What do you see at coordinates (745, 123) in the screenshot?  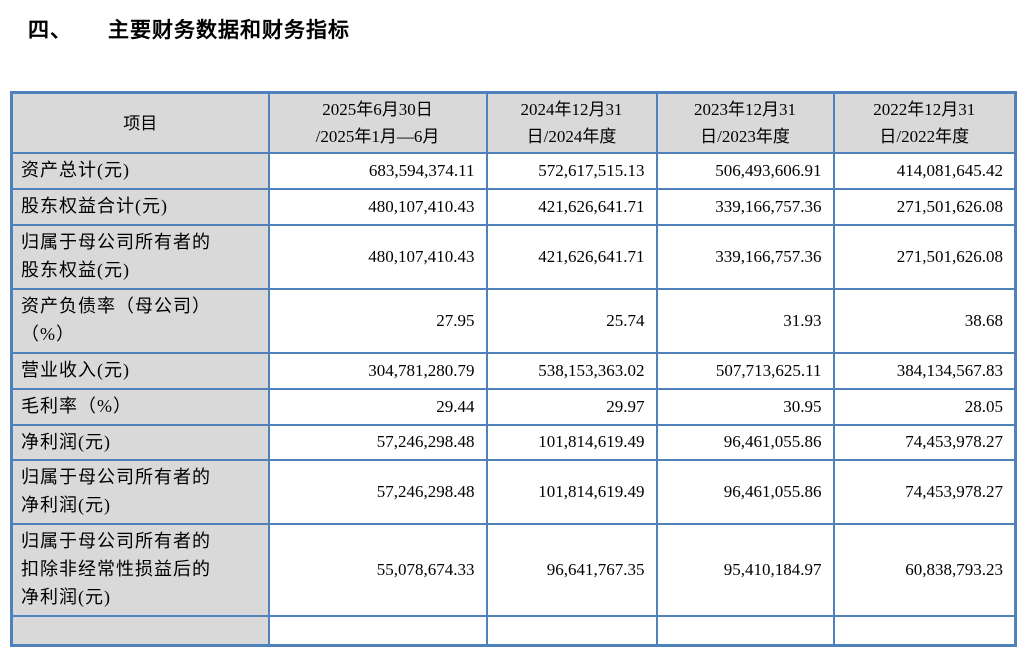 I see `column-header-2023: 2023年12月31 日/2023年度` at bounding box center [745, 123].